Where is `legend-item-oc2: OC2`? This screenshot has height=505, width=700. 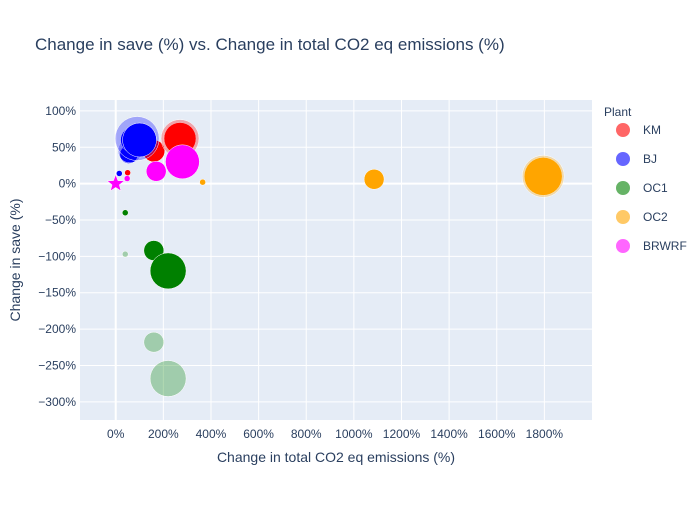
legend-item-oc2: OC2 is located at coordinates (642, 217).